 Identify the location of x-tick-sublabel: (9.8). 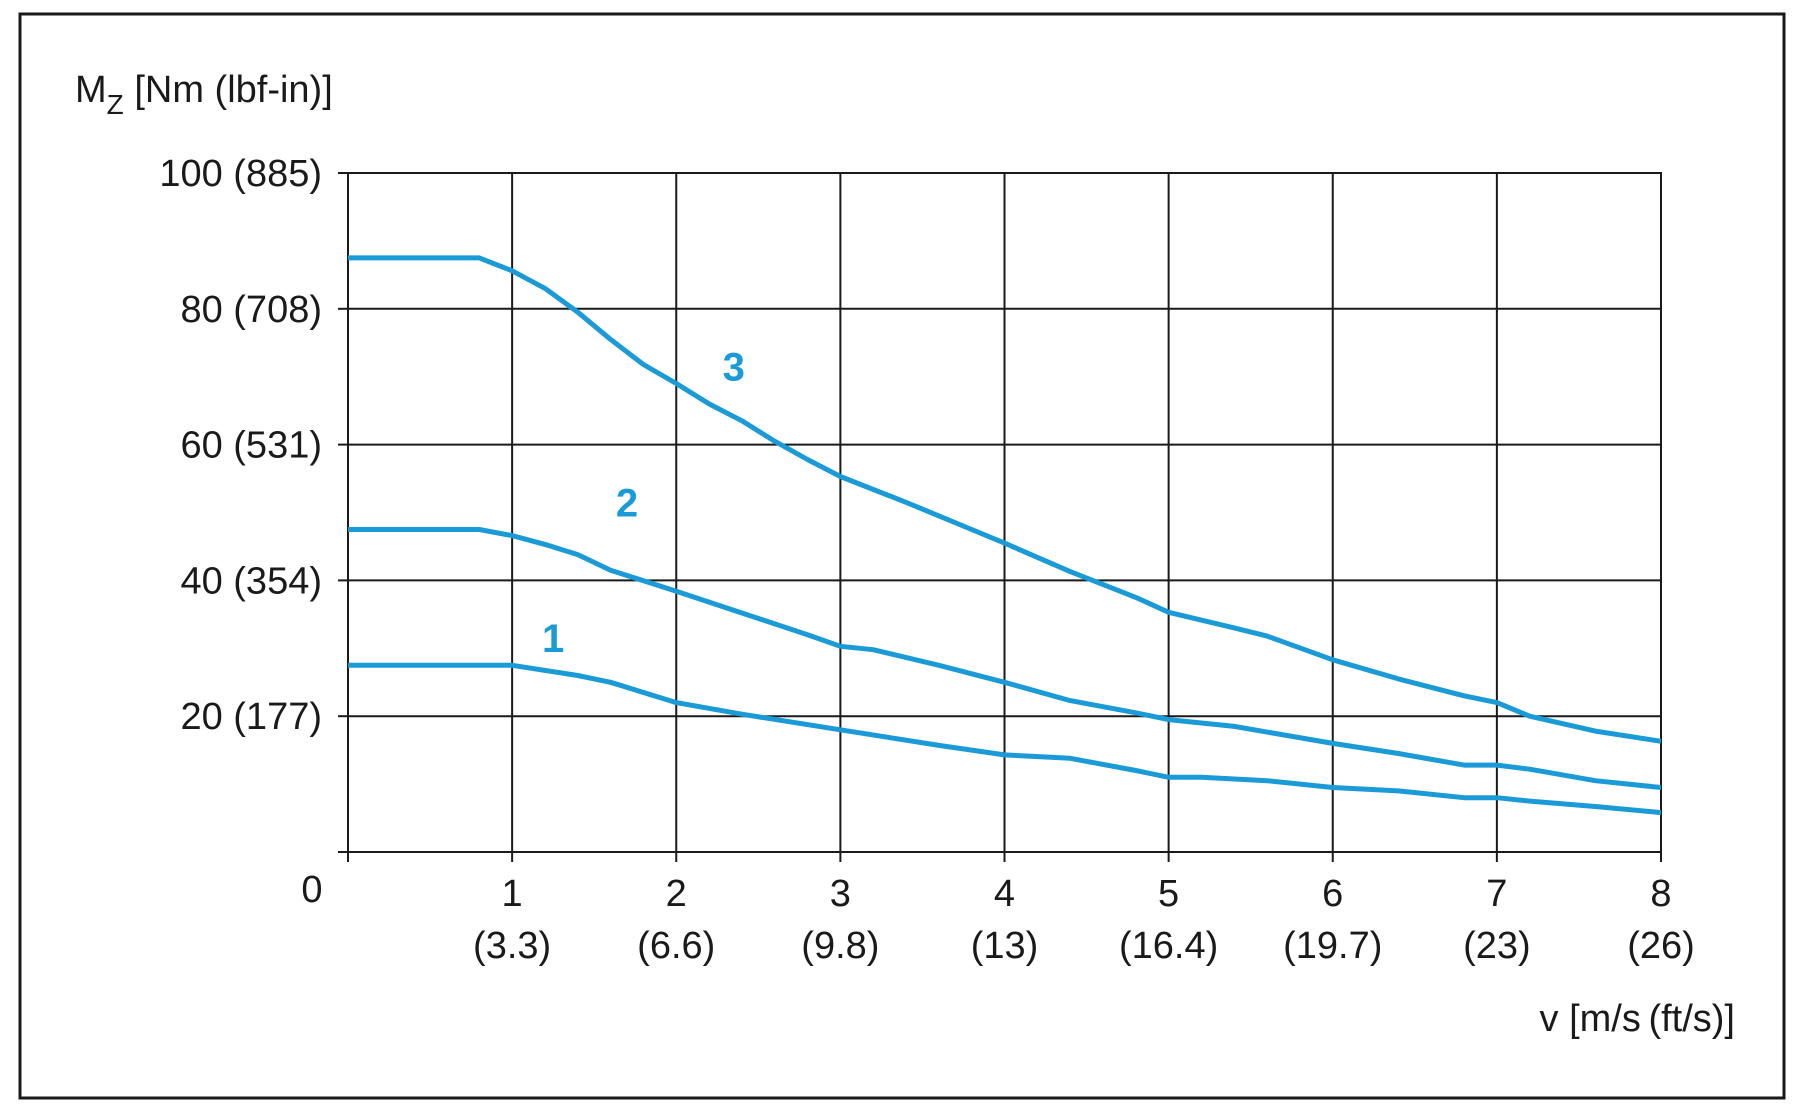
(840, 946).